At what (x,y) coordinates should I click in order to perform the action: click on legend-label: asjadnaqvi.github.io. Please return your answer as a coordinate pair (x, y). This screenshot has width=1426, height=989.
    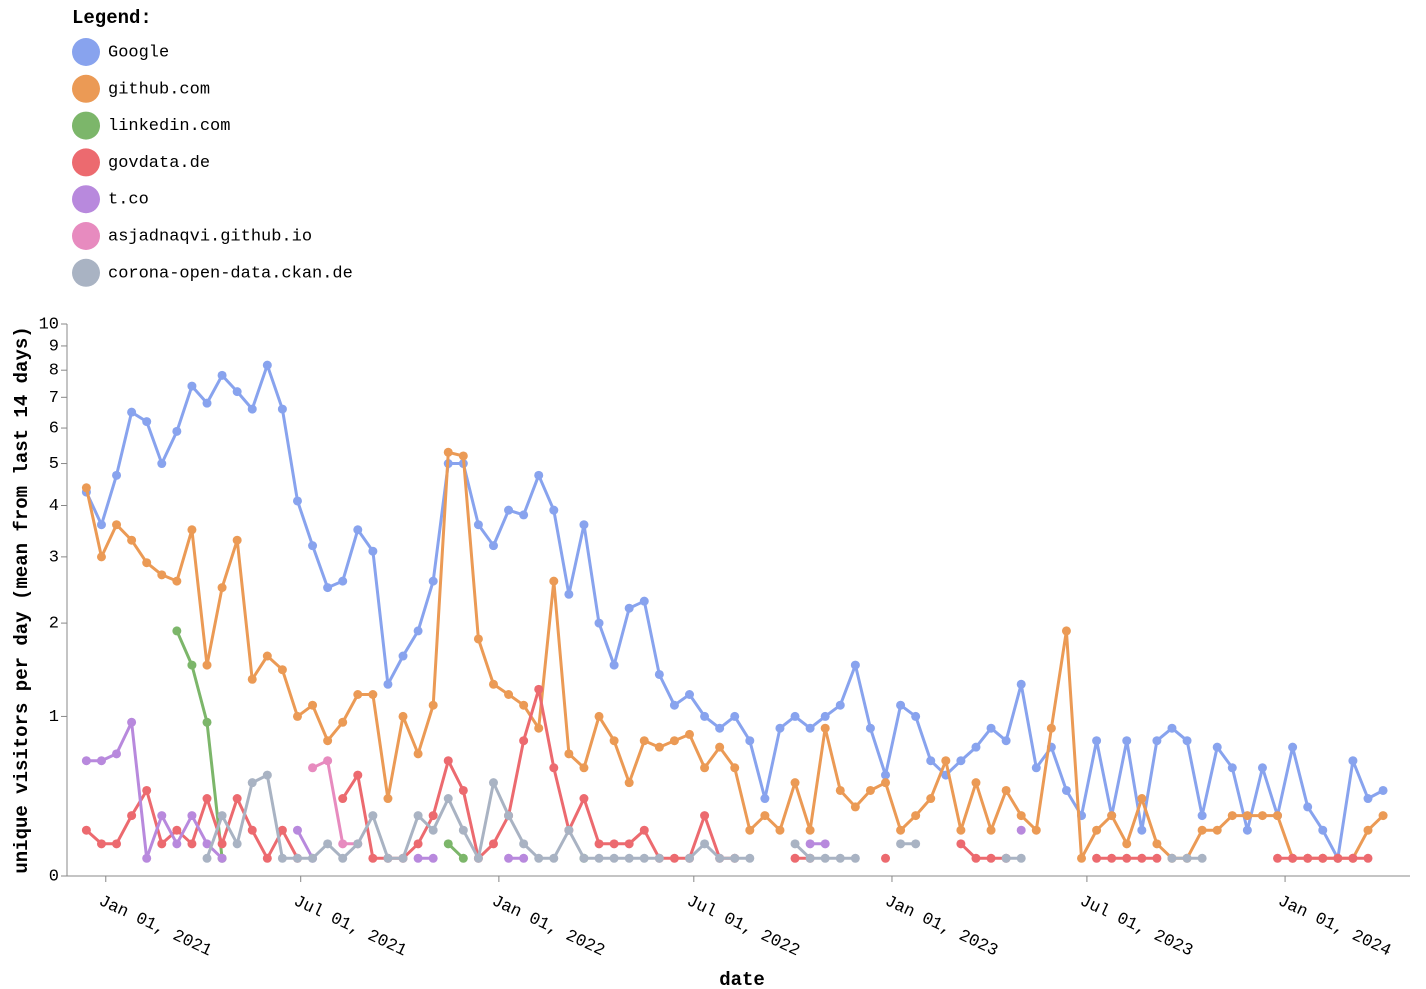
    Looking at the image, I should click on (210, 236).